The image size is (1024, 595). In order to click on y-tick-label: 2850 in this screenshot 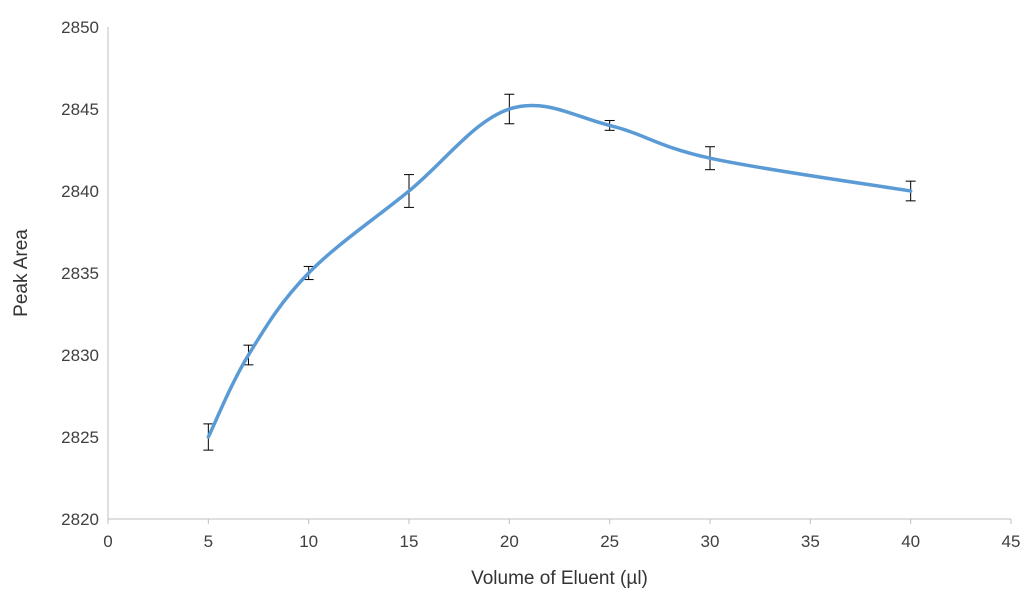, I will do `click(80, 27)`.